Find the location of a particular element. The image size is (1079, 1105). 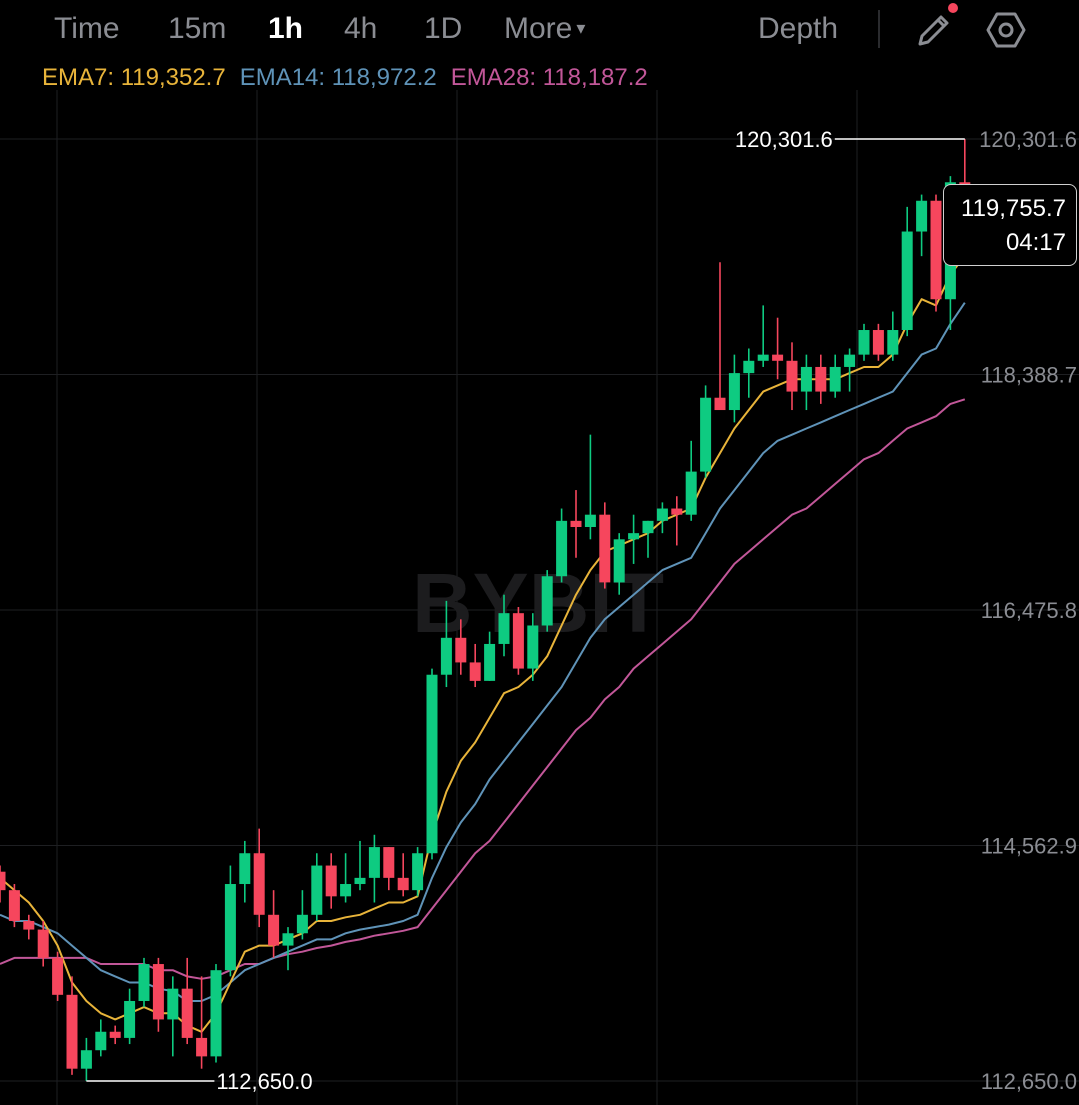

depth-tab: Depth is located at coordinates (798, 28).